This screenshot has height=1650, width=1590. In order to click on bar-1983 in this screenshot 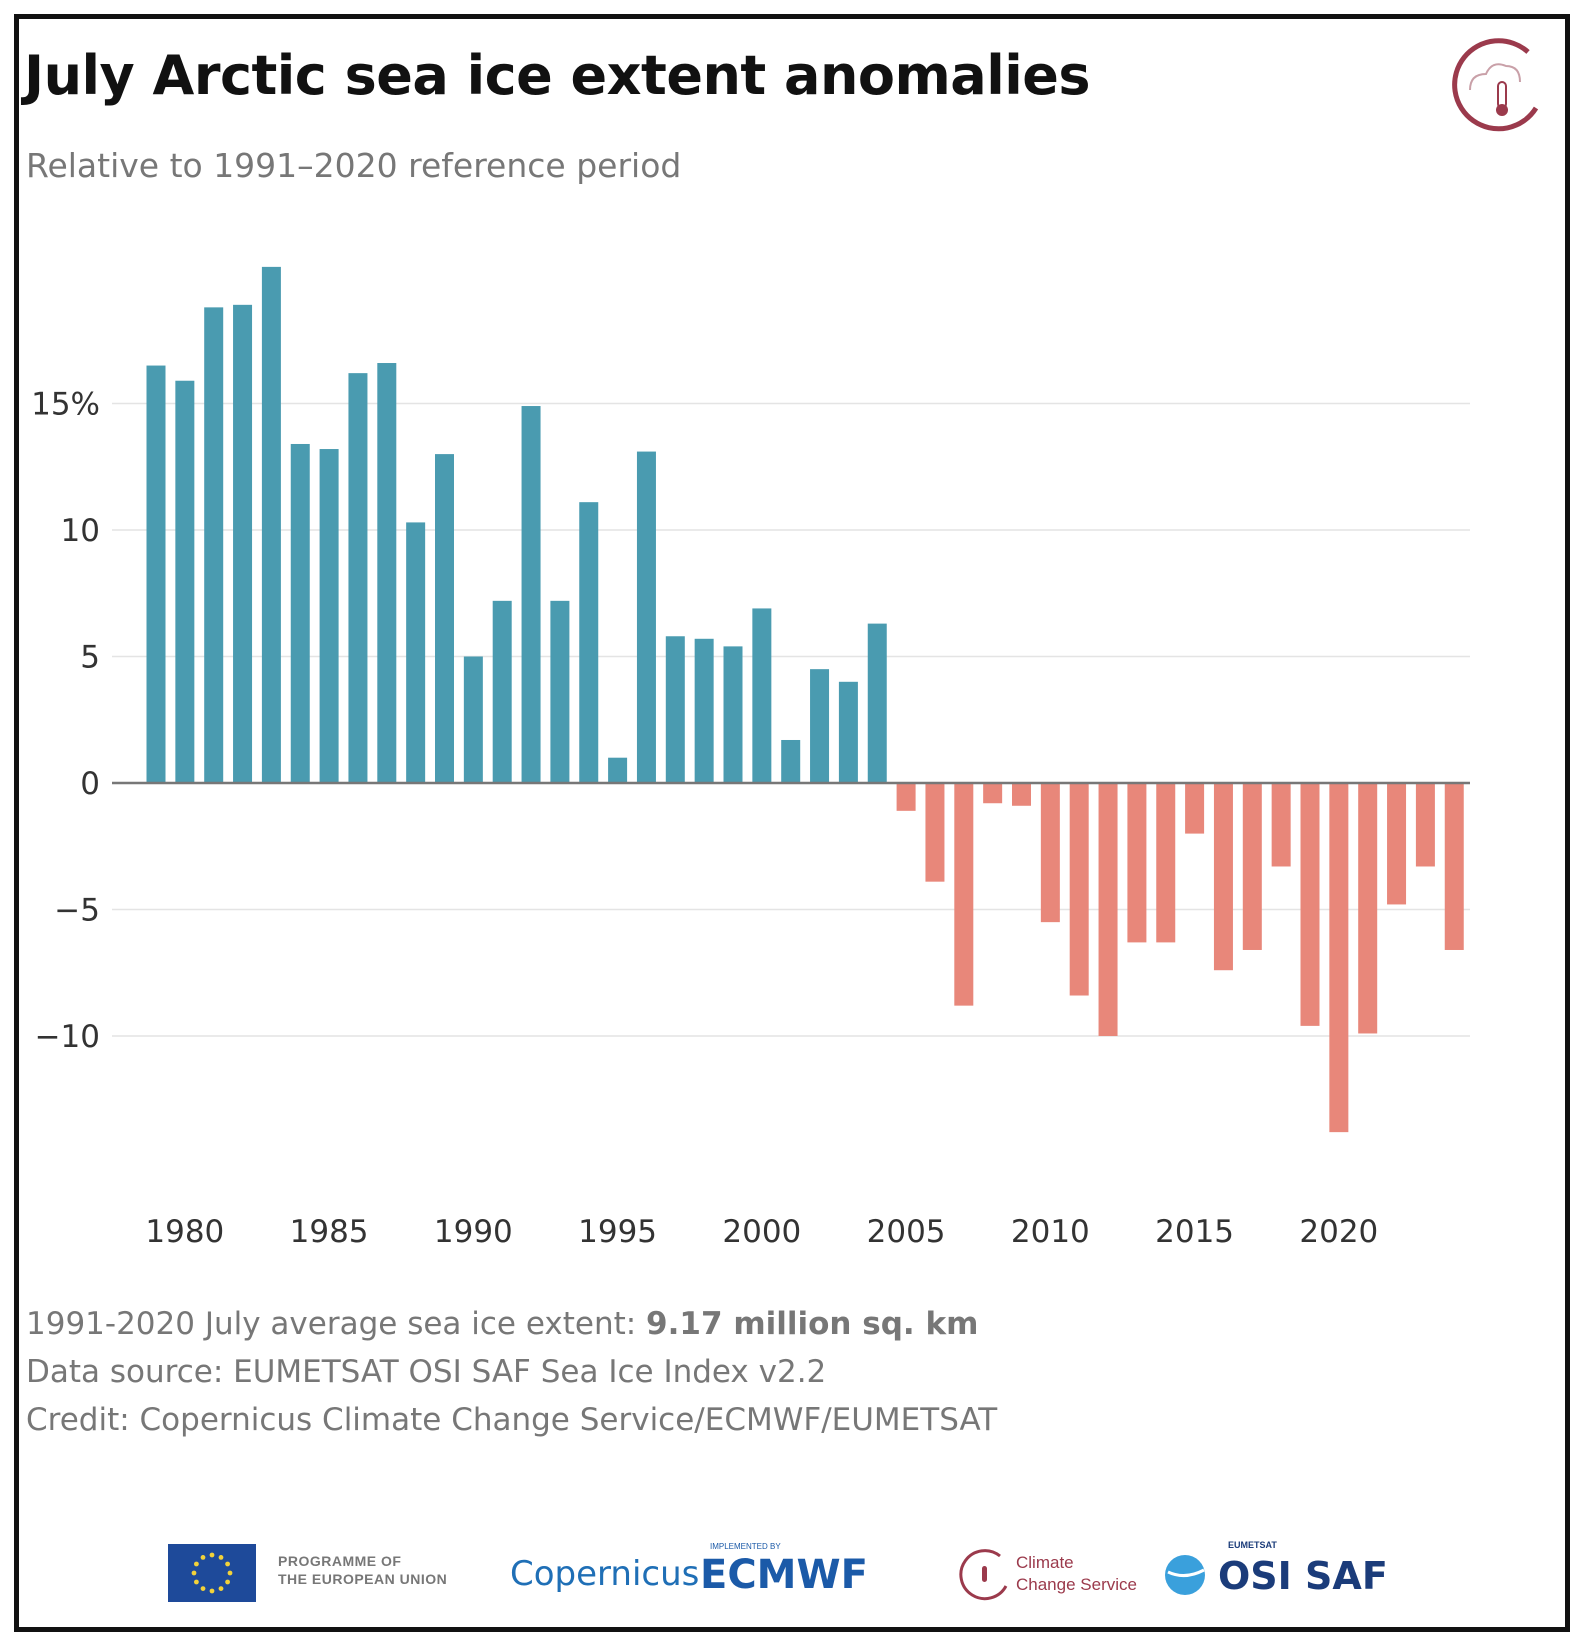, I will do `click(271, 524)`.